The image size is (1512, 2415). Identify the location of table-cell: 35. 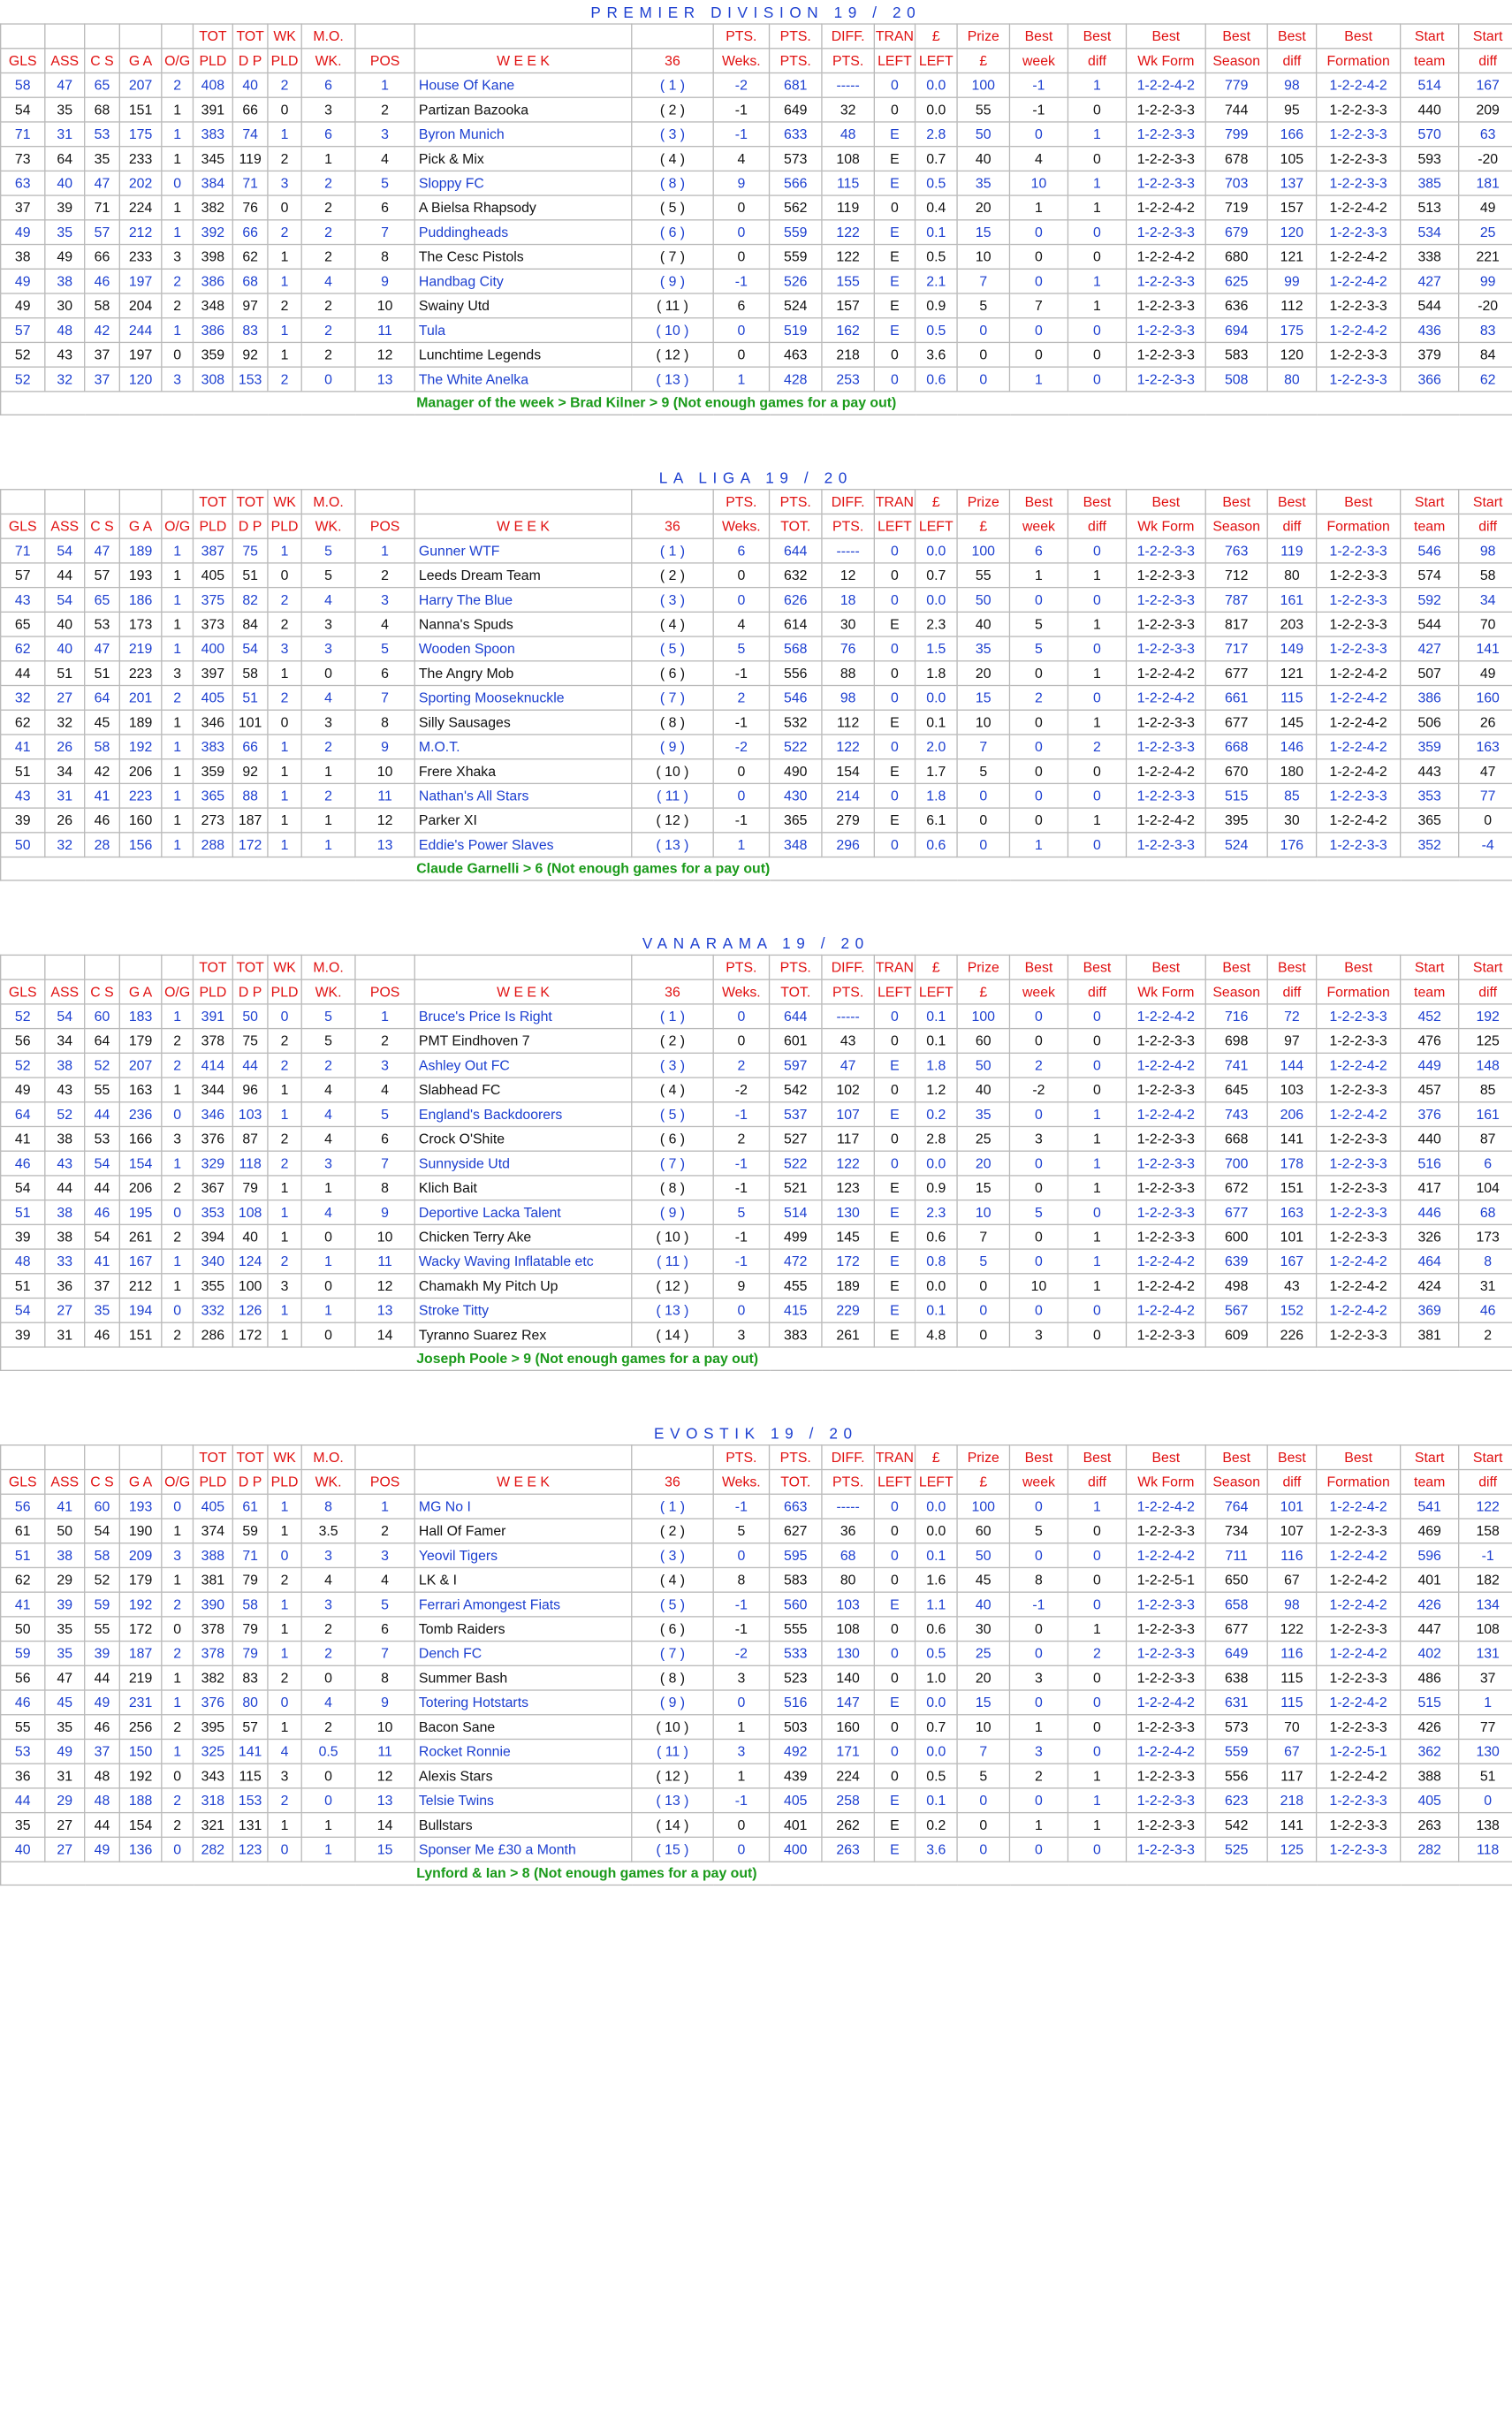
(983, 1114).